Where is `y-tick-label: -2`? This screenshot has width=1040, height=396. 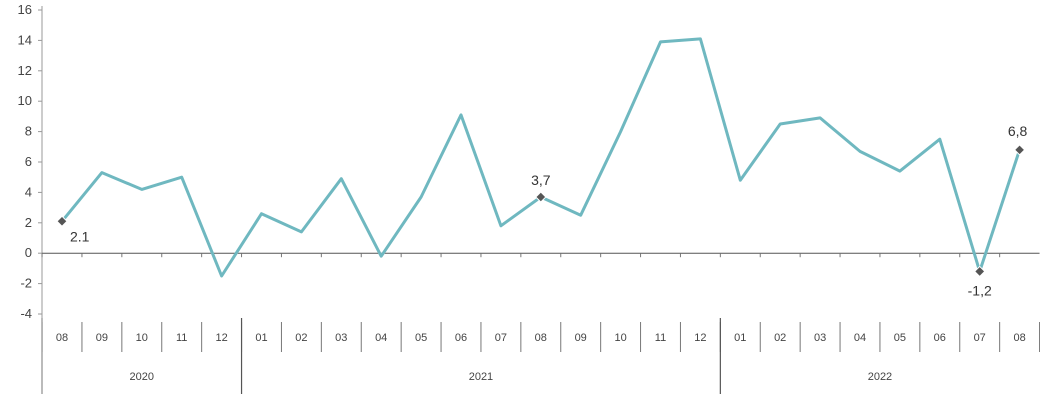 y-tick-label: -2 is located at coordinates (26, 283).